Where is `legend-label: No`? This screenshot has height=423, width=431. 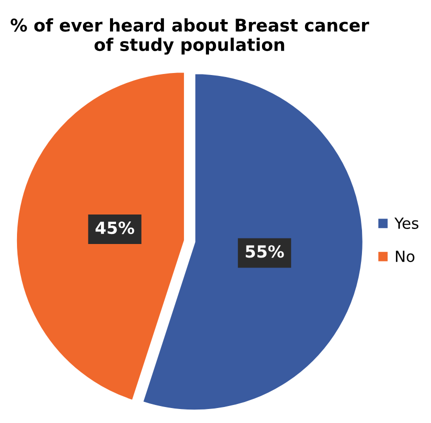 legend-label: No is located at coordinates (405, 256).